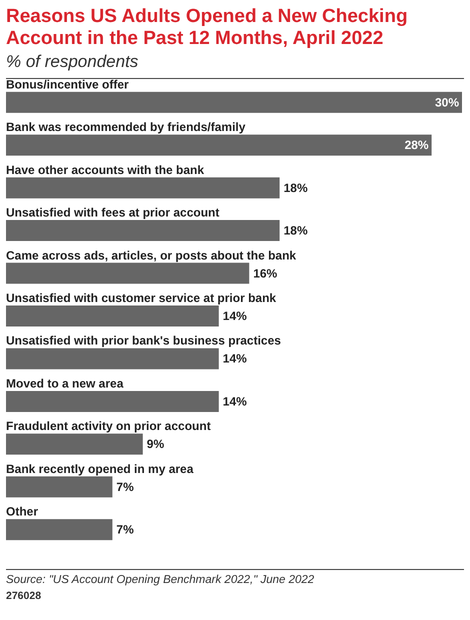 The height and width of the screenshot is (620, 470). I want to click on chart-subtitle: % of respondents, so click(235, 65).